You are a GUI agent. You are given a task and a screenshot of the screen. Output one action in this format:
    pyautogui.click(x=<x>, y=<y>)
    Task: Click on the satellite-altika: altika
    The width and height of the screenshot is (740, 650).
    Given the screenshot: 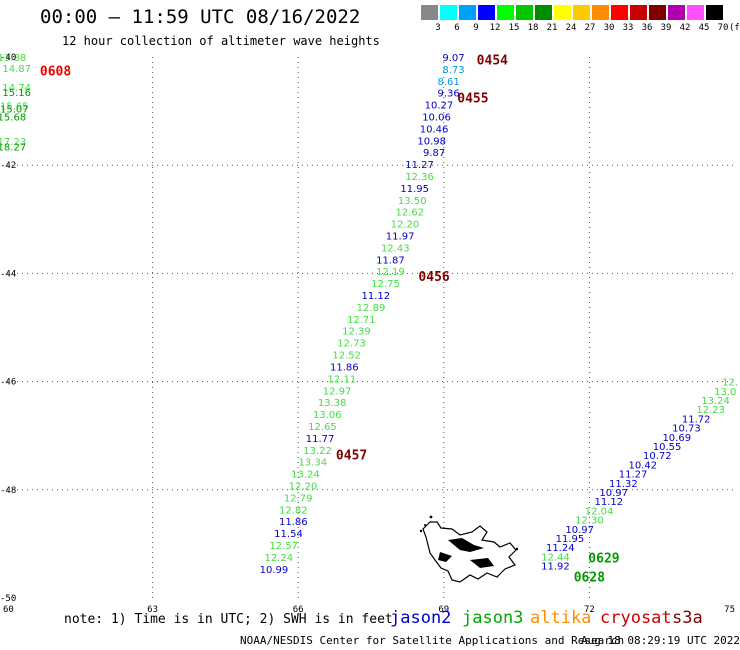 What is the action you would take?
    pyautogui.click(x=561, y=618)
    